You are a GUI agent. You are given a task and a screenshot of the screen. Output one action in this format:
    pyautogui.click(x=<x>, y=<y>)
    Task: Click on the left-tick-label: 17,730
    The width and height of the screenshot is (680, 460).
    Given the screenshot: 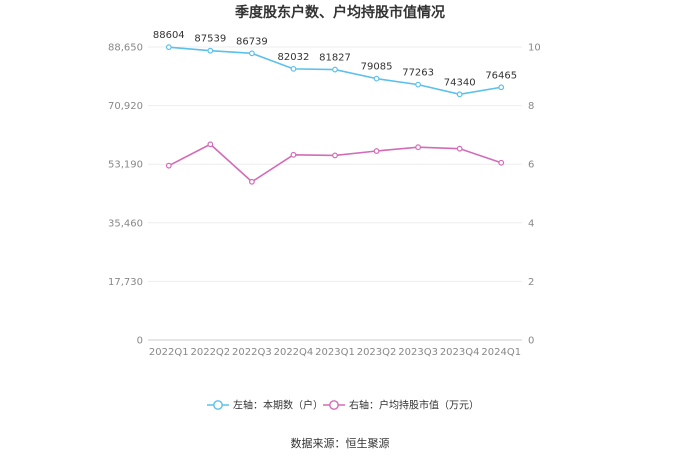 What is the action you would take?
    pyautogui.click(x=125, y=282)
    